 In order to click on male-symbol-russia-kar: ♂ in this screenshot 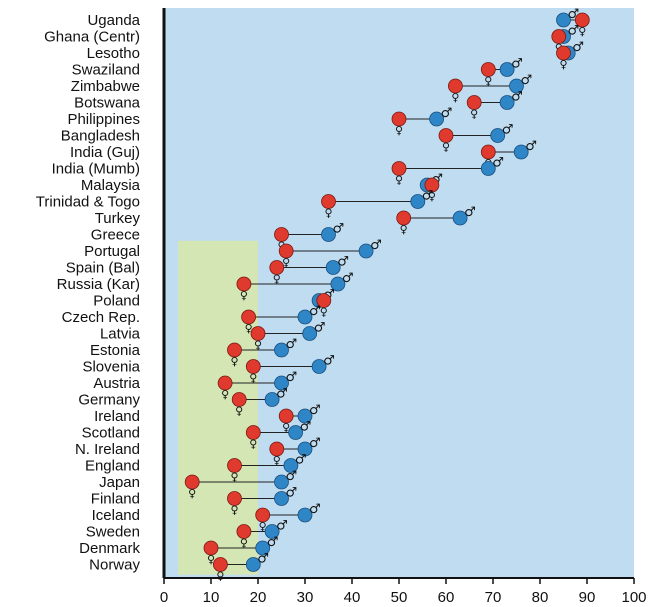, I will do `click(348, 278)`.